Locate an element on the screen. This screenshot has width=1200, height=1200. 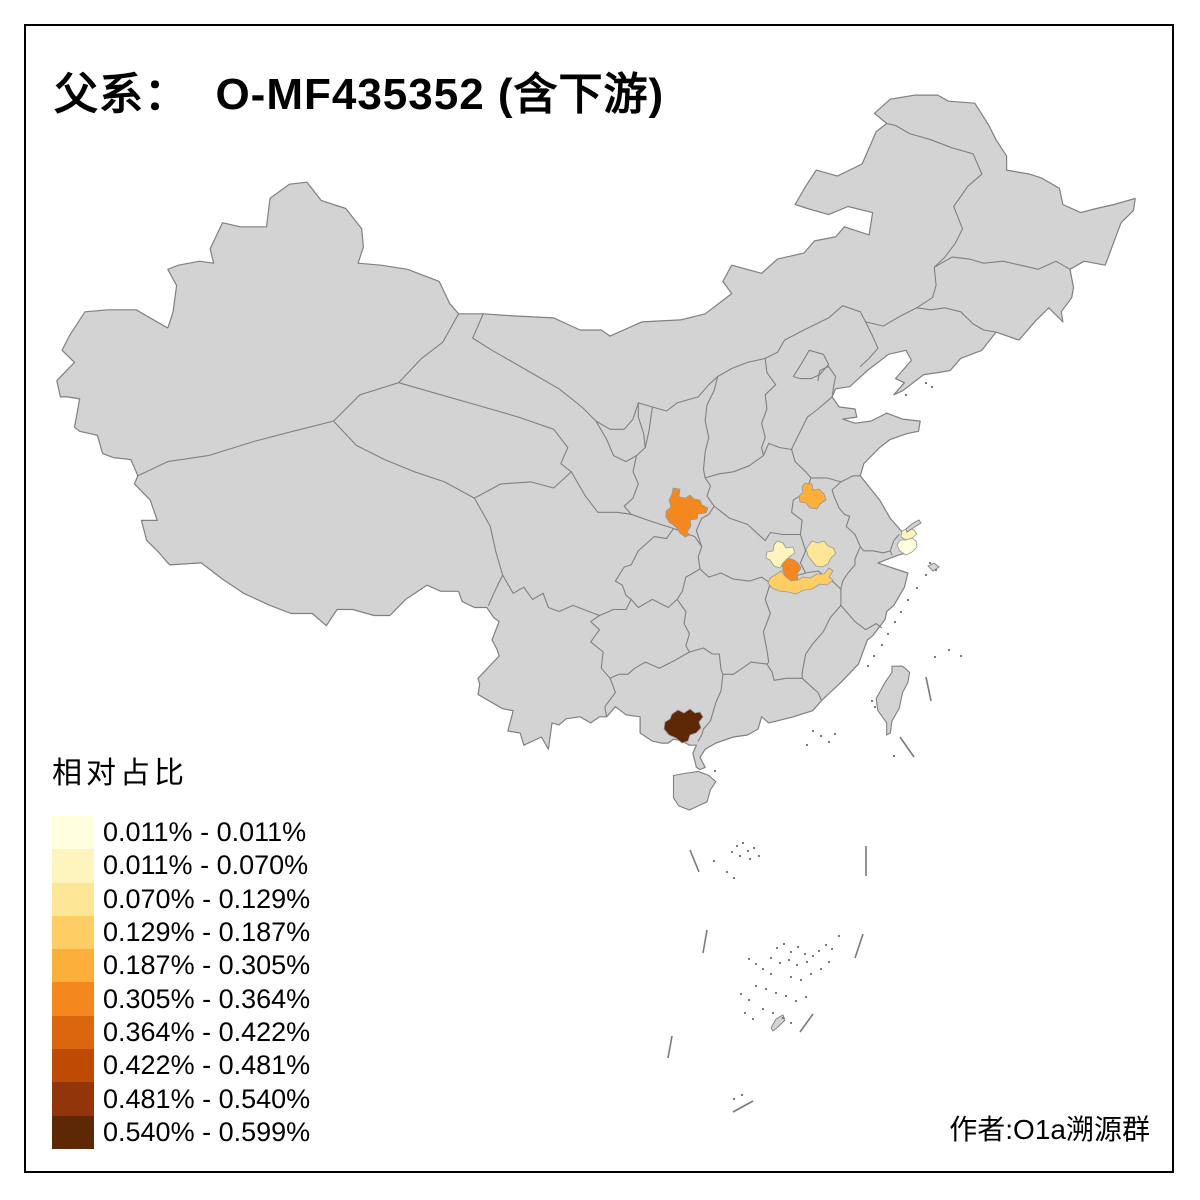
legend-label: 0.070% - 0.129% is located at coordinates (207, 898).